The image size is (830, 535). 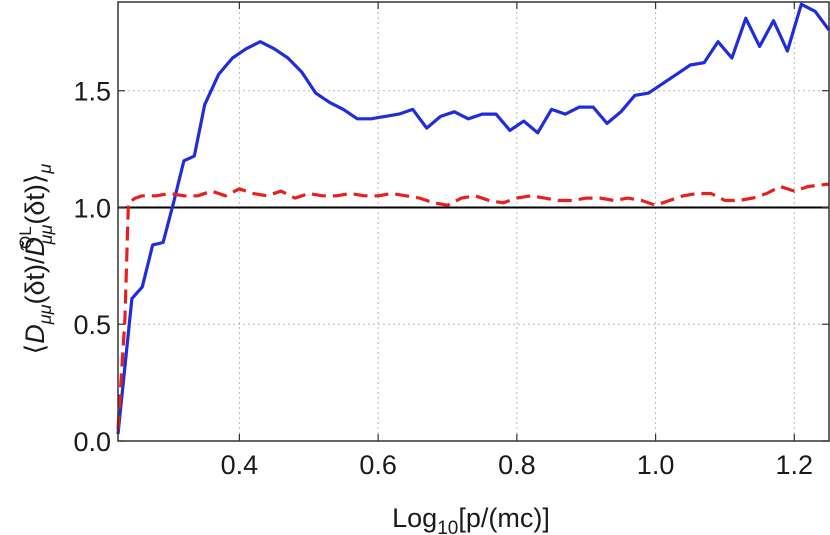 What do you see at coordinates (414, 518) in the screenshot?
I see `x-axis-label-main: Log` at bounding box center [414, 518].